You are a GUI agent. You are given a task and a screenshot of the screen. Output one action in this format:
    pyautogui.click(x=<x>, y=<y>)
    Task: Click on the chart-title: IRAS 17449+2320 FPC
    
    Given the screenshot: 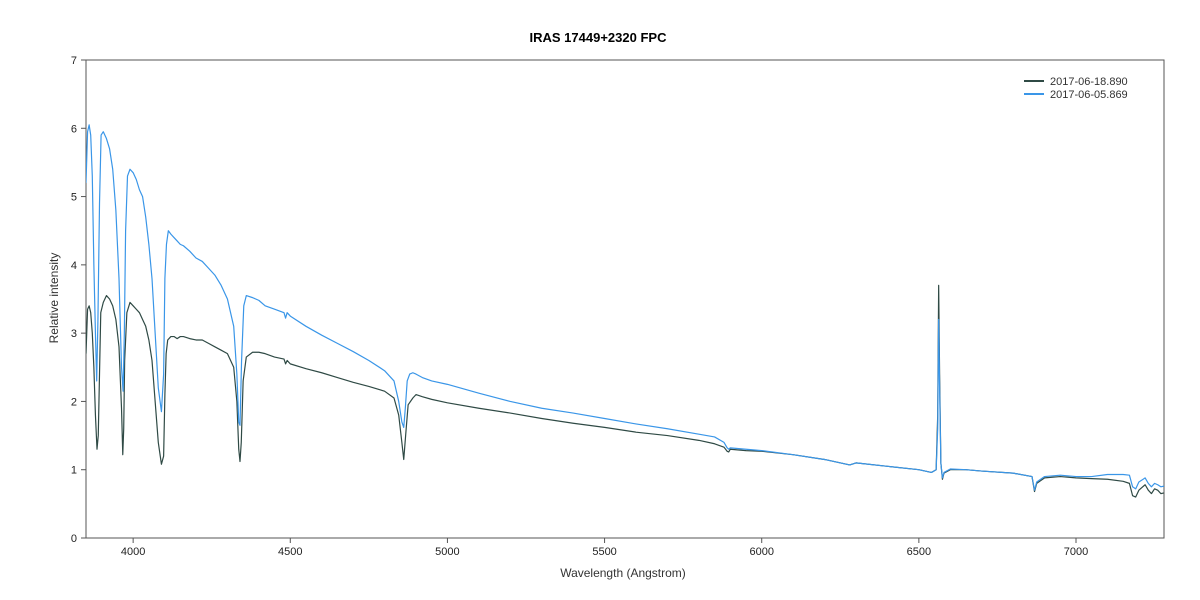 What is the action you would take?
    pyautogui.click(x=599, y=37)
    